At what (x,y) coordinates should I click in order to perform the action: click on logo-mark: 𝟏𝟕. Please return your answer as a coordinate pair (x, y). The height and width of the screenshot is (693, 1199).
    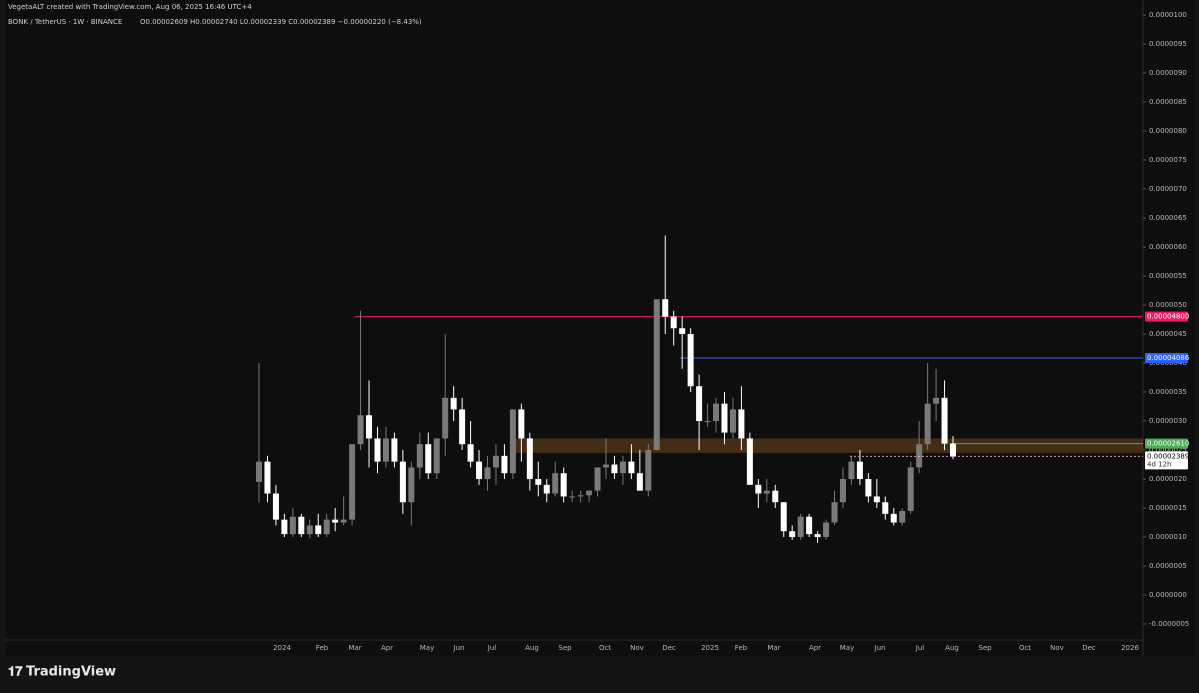
    Looking at the image, I should click on (15, 672).